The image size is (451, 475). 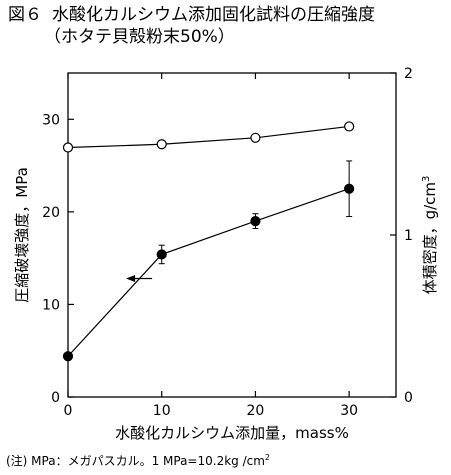 What do you see at coordinates (139, 37) in the screenshot?
I see `figure-title-line2: （ホタテ貝殻粉末50%）` at bounding box center [139, 37].